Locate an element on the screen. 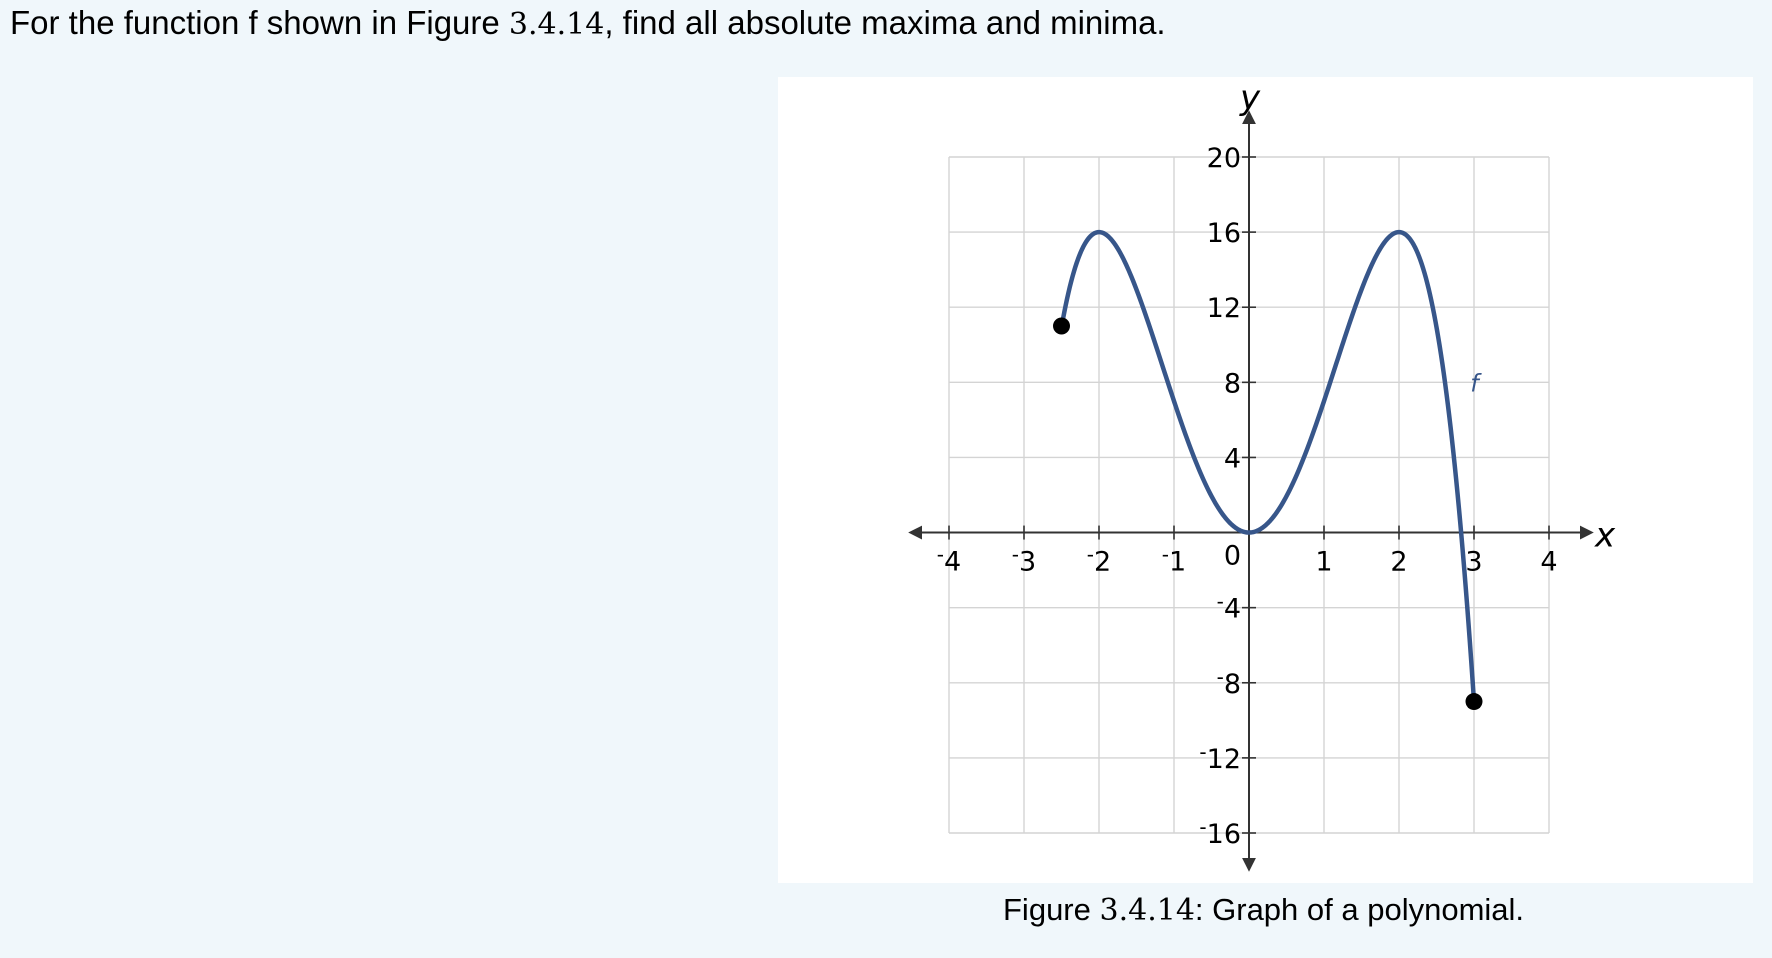 This screenshot has width=1772, height=958. x-tick-label: -1 is located at coordinates (1174, 560).